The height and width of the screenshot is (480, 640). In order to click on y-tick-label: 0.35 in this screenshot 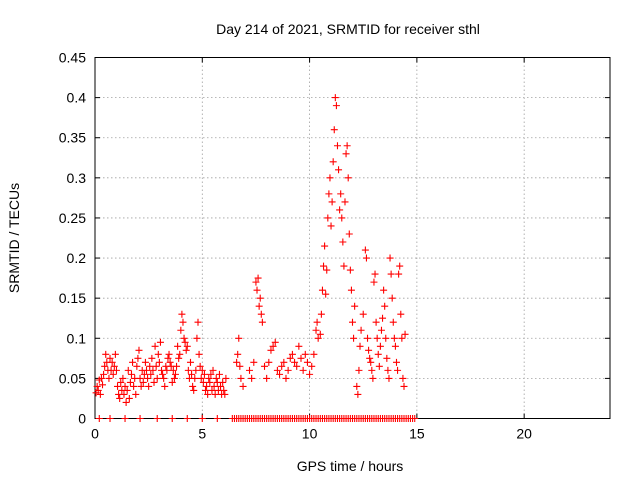, I will do `click(72, 138)`.